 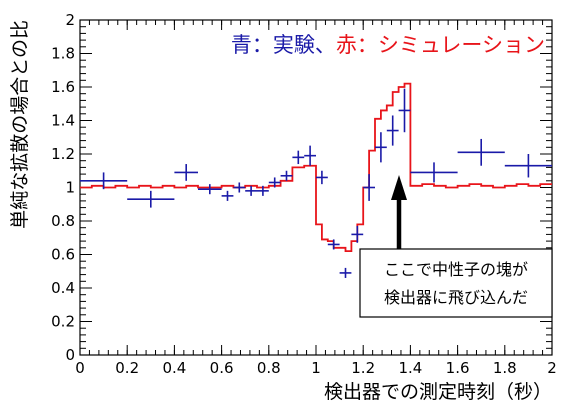 I want to click on y-tick-label: 0.6, so click(x=63, y=255).